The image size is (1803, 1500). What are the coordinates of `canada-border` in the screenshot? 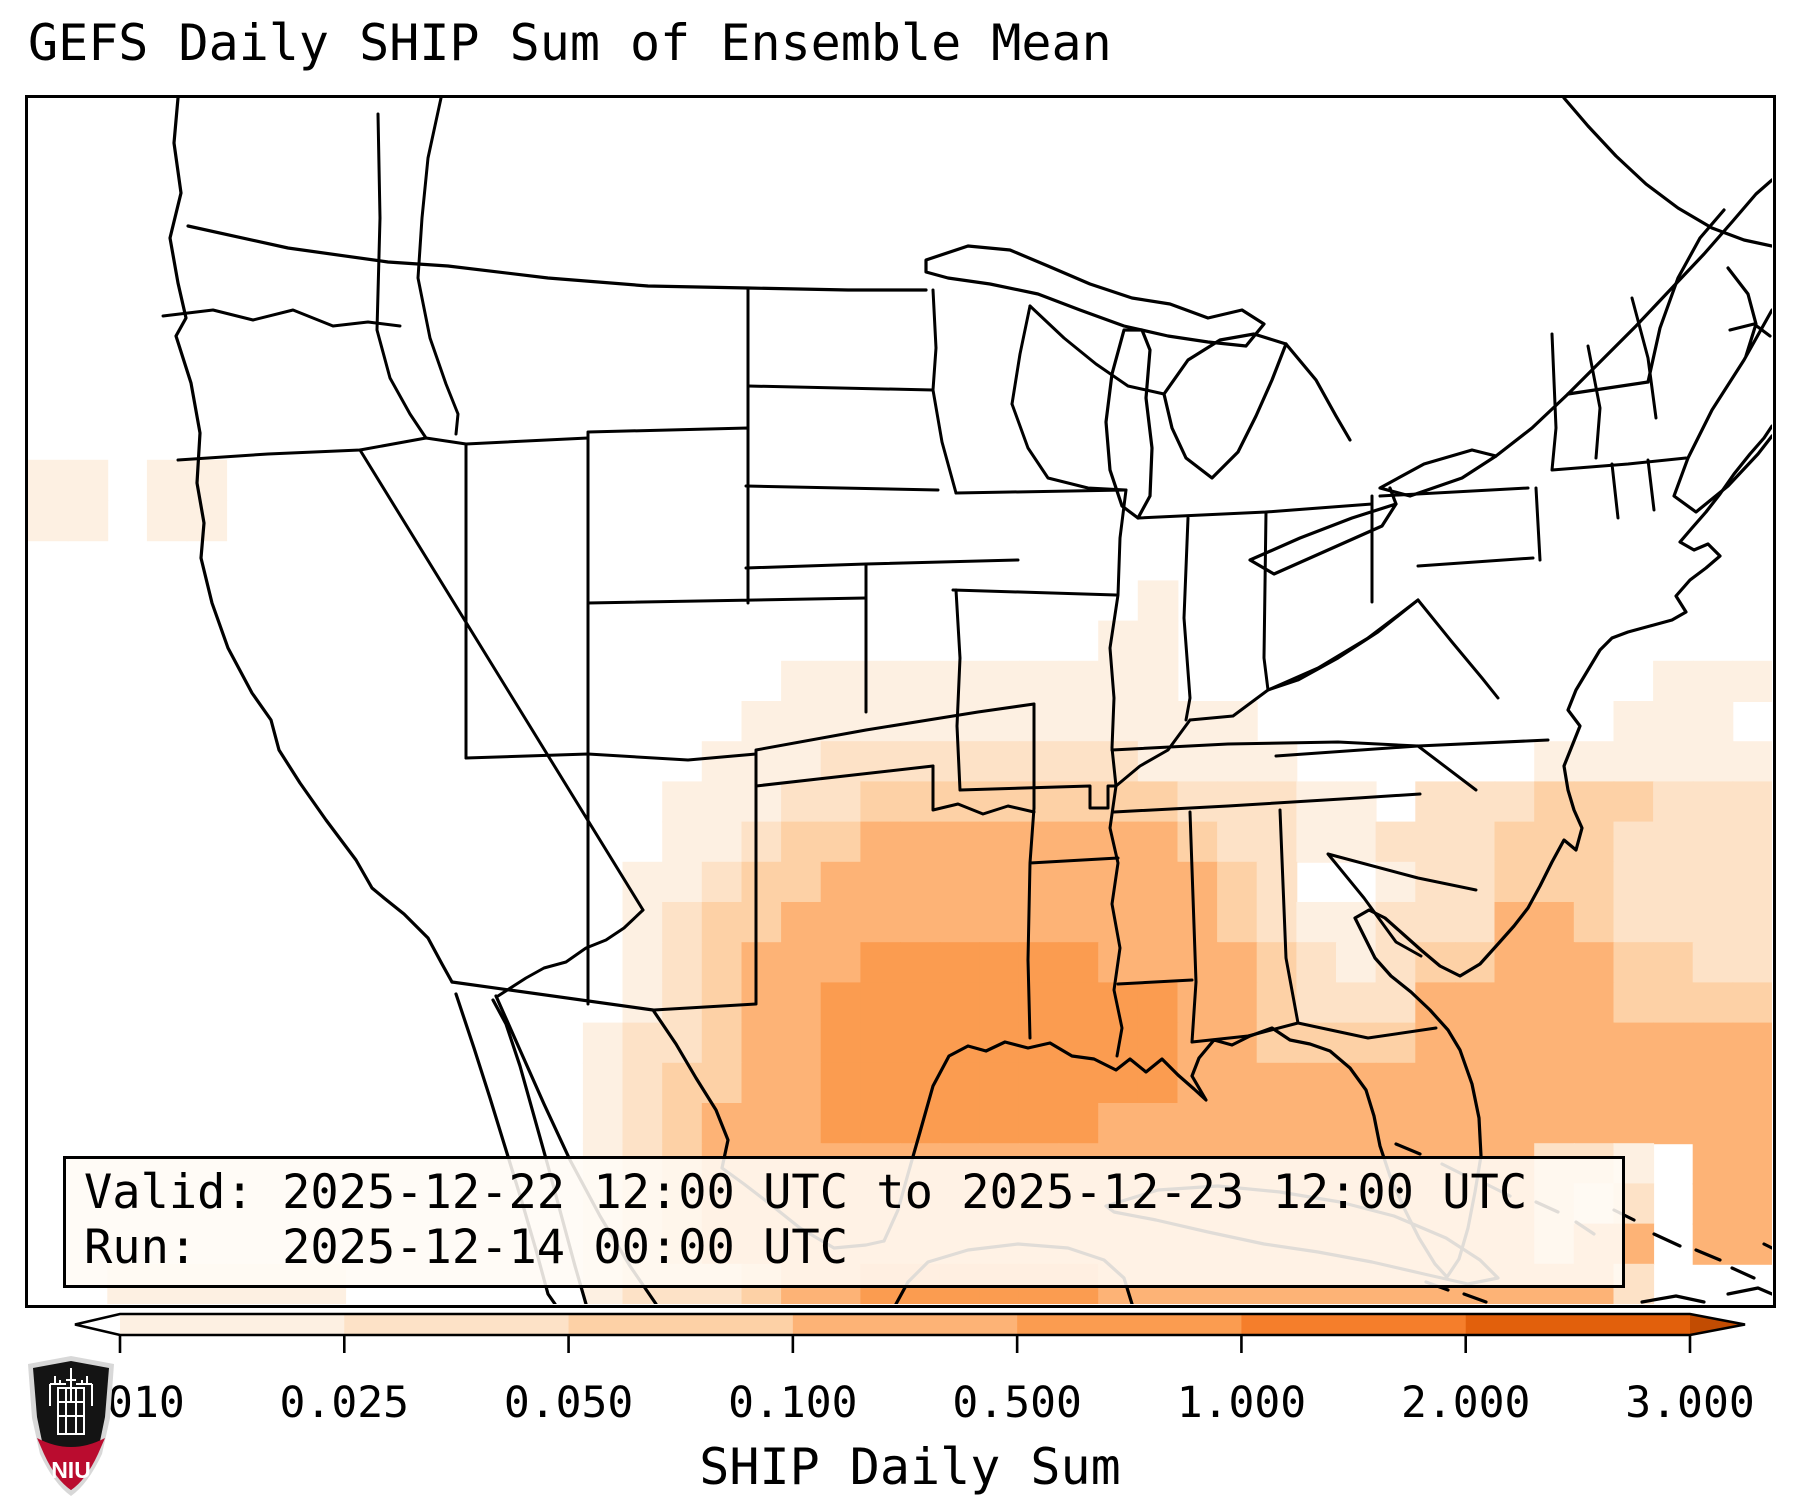 It's located at (918, 310).